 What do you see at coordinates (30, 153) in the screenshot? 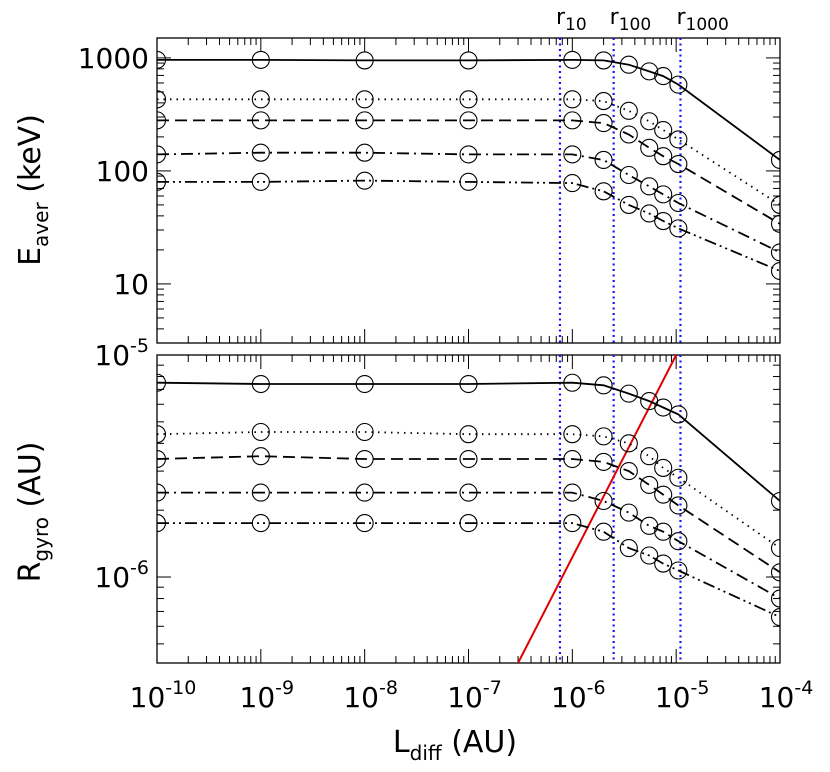
I see `top-y-label-unit: (keV)` at bounding box center [30, 153].